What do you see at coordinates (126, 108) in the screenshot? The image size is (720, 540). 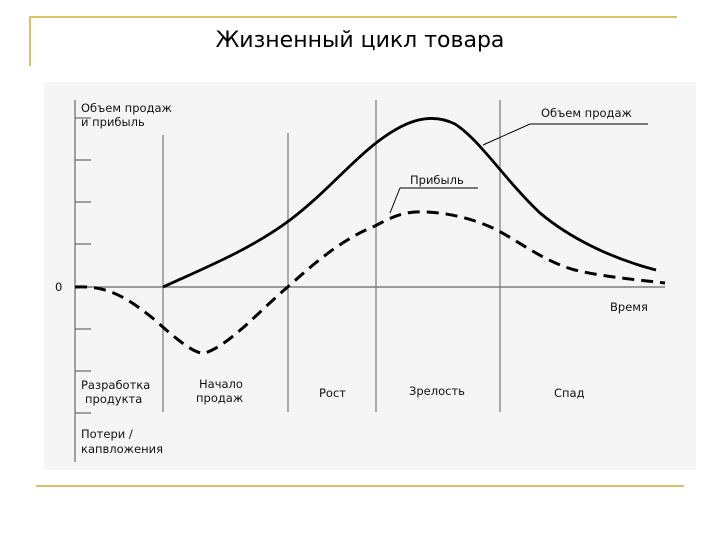 I see `y-axis-label: Объем продаж` at bounding box center [126, 108].